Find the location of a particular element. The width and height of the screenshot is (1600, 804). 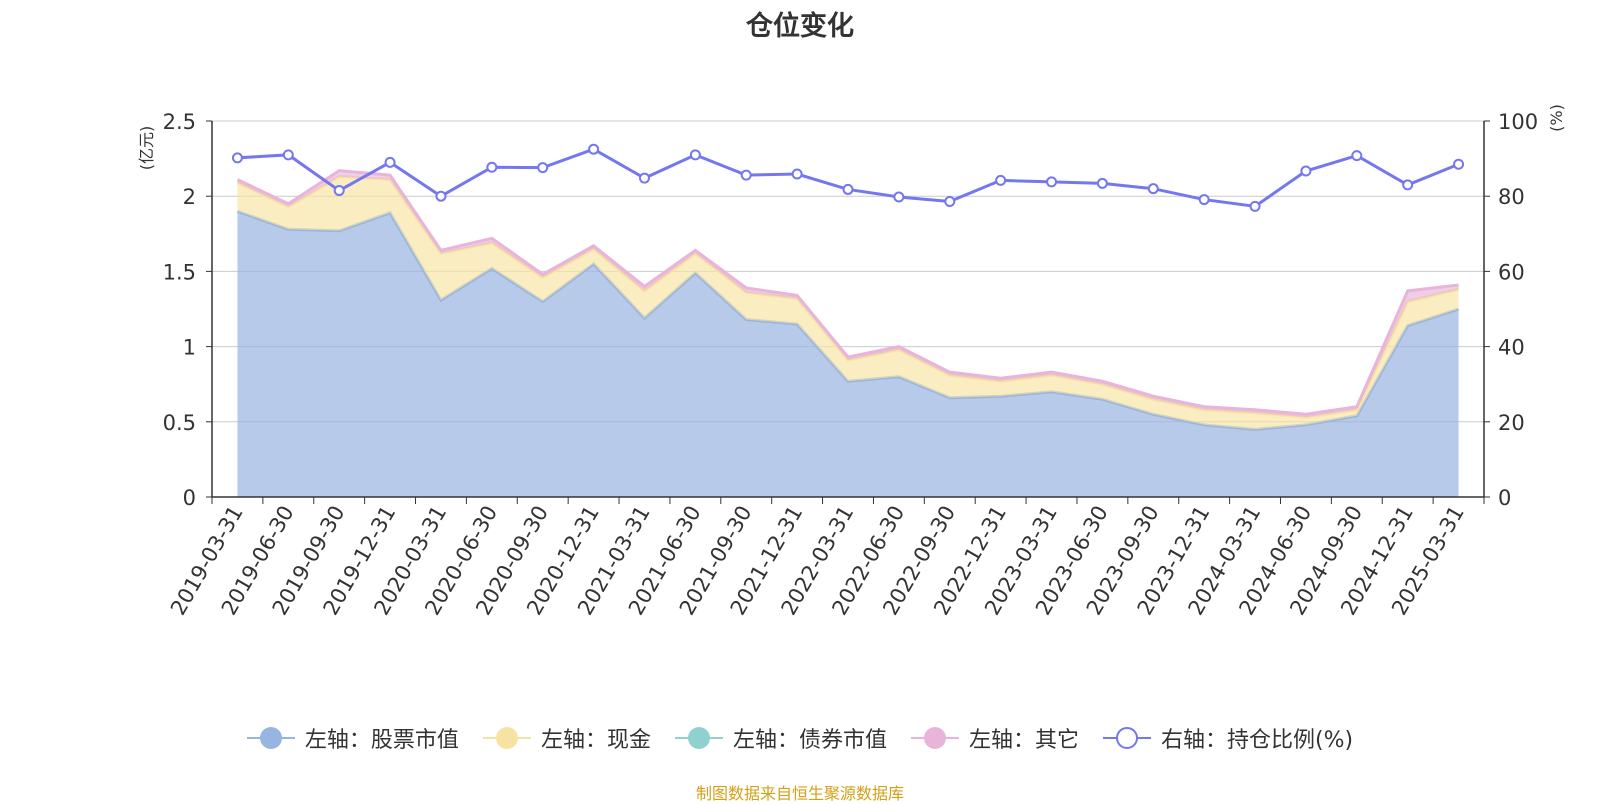

legend-label: 左轴：股票市值 is located at coordinates (381, 740).